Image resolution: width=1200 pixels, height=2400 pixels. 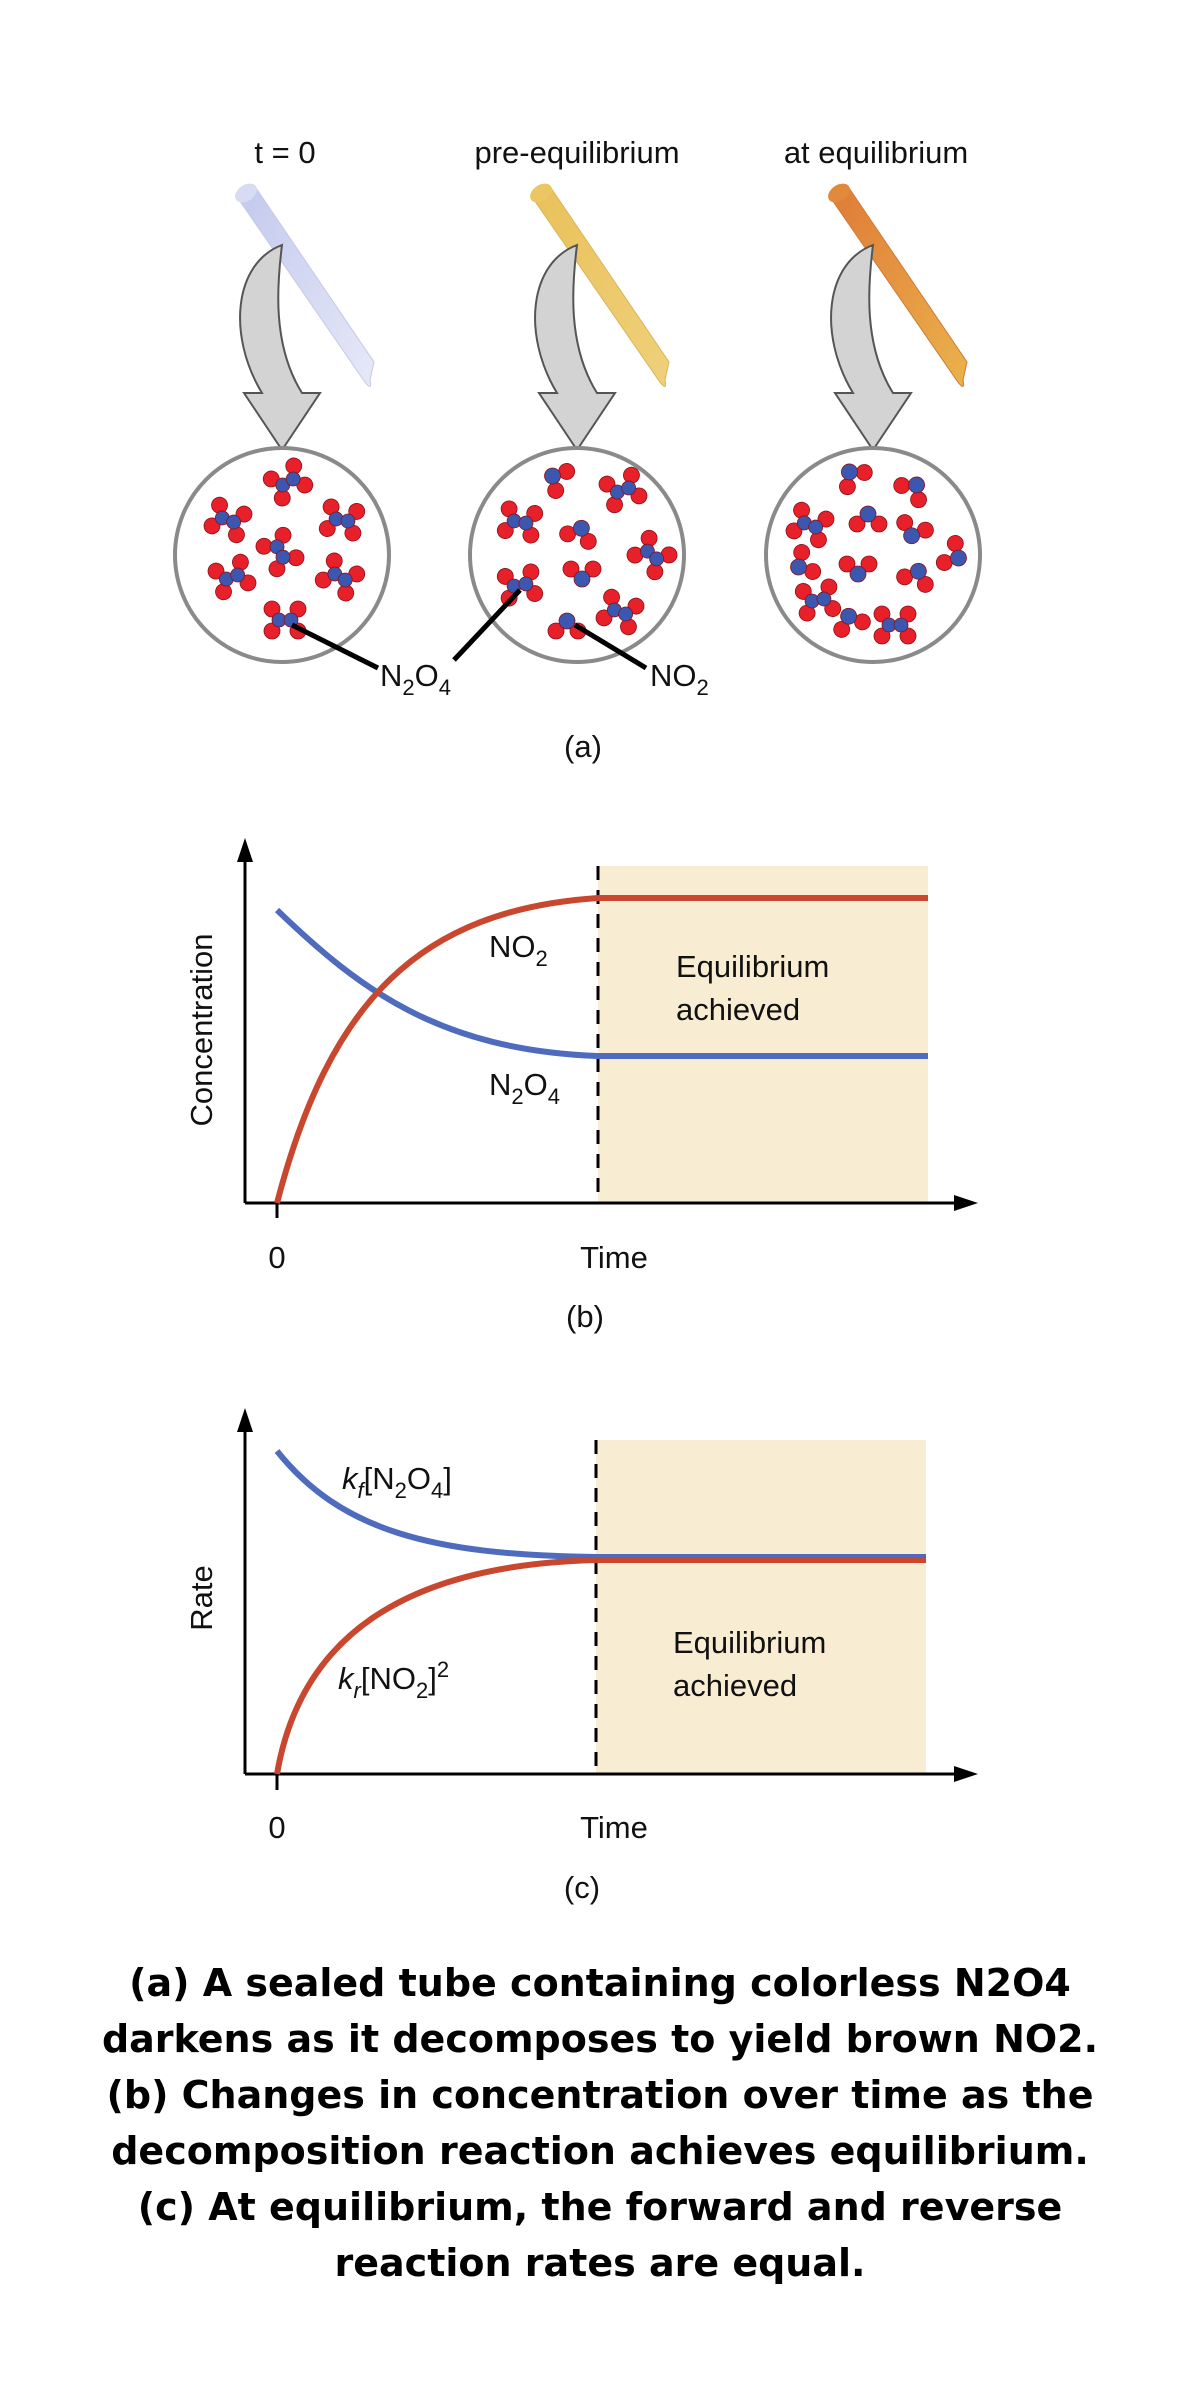 I want to click on y-axis-arrow-c, so click(x=245, y=1420).